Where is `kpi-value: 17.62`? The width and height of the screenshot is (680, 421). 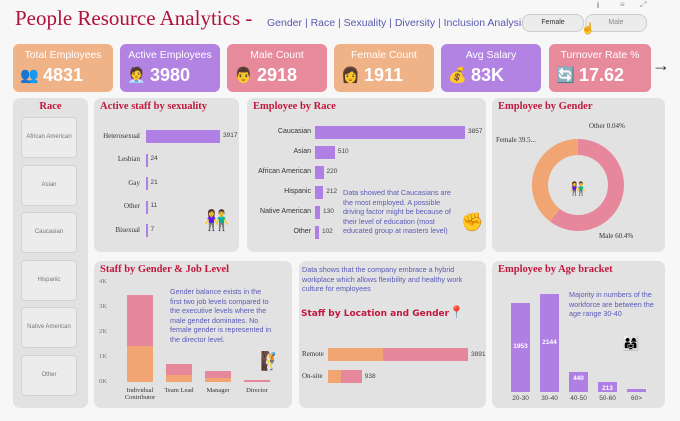 kpi-value: 17.62 is located at coordinates (602, 75).